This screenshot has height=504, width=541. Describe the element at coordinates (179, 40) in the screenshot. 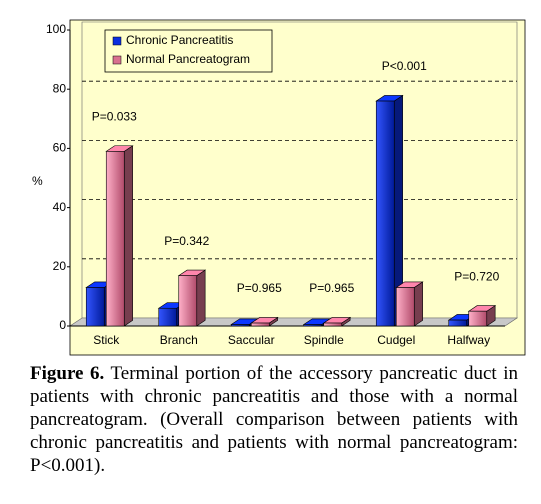

I see `legend-label: Chronic Pancreatitis` at that location.